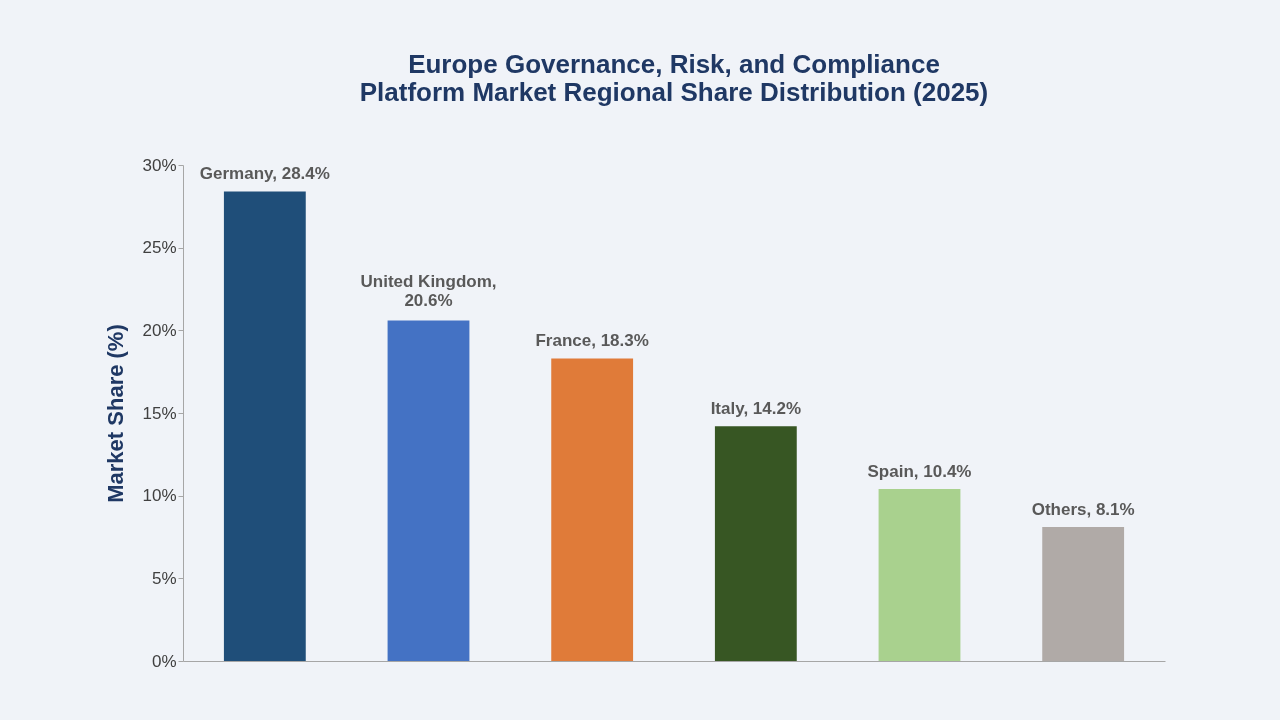  What do you see at coordinates (756, 409) in the screenshot?
I see `data-label: Italy, 14.2%` at bounding box center [756, 409].